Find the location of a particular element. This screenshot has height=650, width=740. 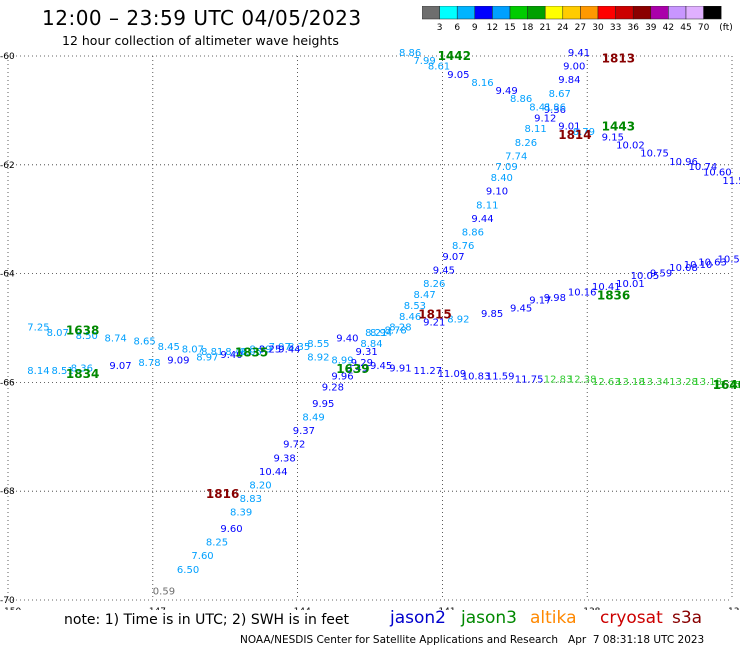

x-tick-label: -144 is located at coordinates (300, 608).